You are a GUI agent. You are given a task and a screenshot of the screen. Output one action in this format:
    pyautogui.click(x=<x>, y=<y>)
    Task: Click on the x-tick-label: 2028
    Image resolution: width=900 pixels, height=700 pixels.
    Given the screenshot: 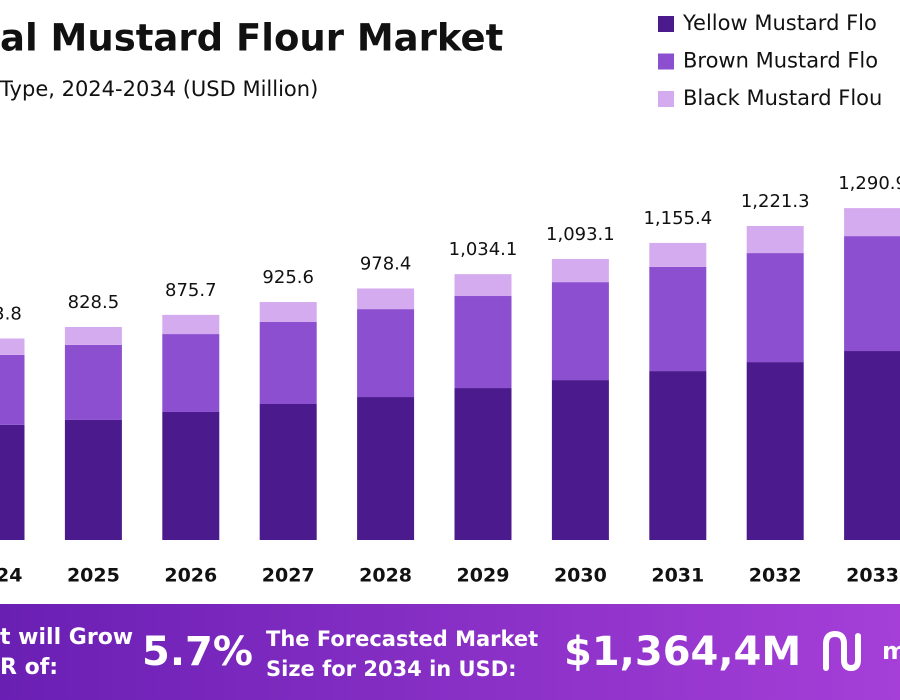 What is the action you would take?
    pyautogui.click(x=385, y=576)
    